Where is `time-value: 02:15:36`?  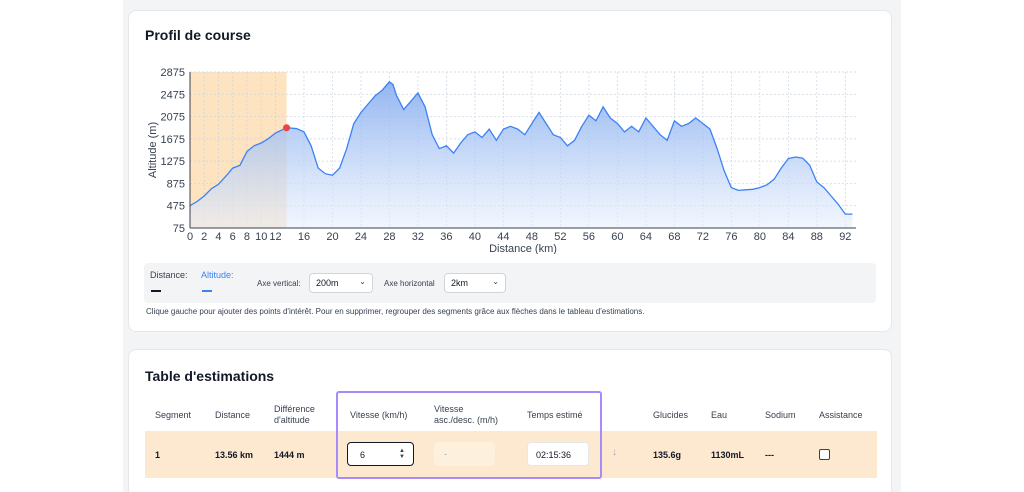
time-value: 02:15:36 is located at coordinates (554, 455).